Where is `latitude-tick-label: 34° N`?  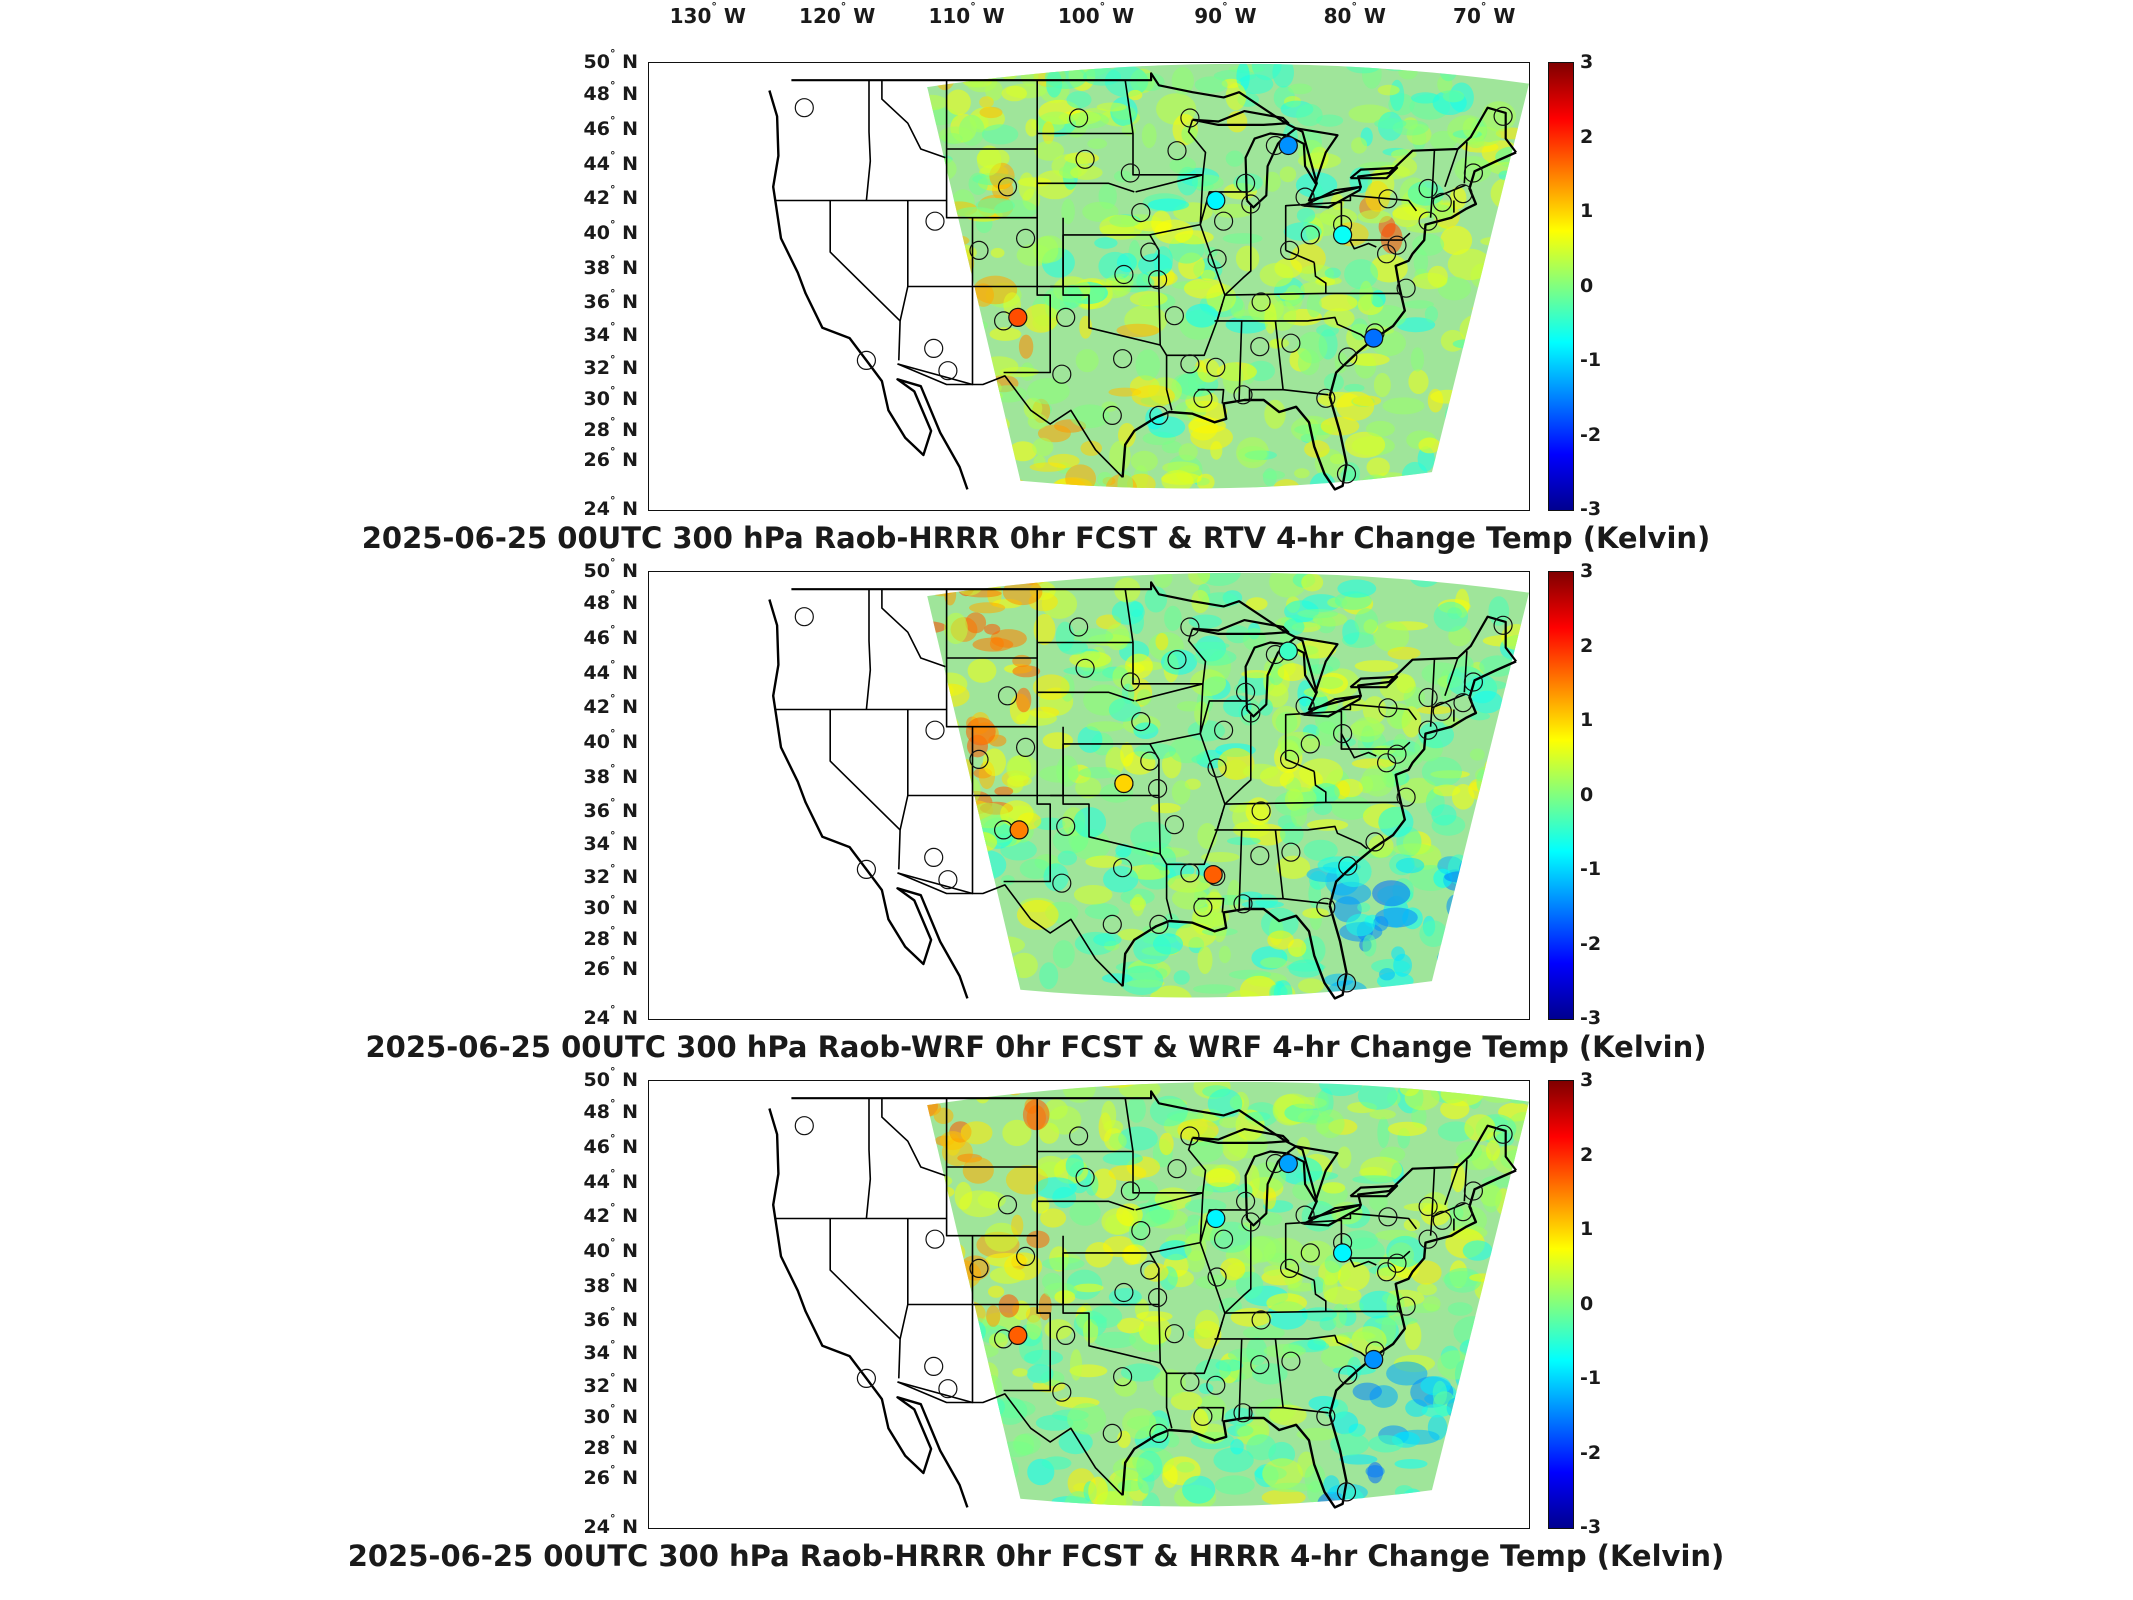
latitude-tick-label: 34° N is located at coordinates (610, 1351).